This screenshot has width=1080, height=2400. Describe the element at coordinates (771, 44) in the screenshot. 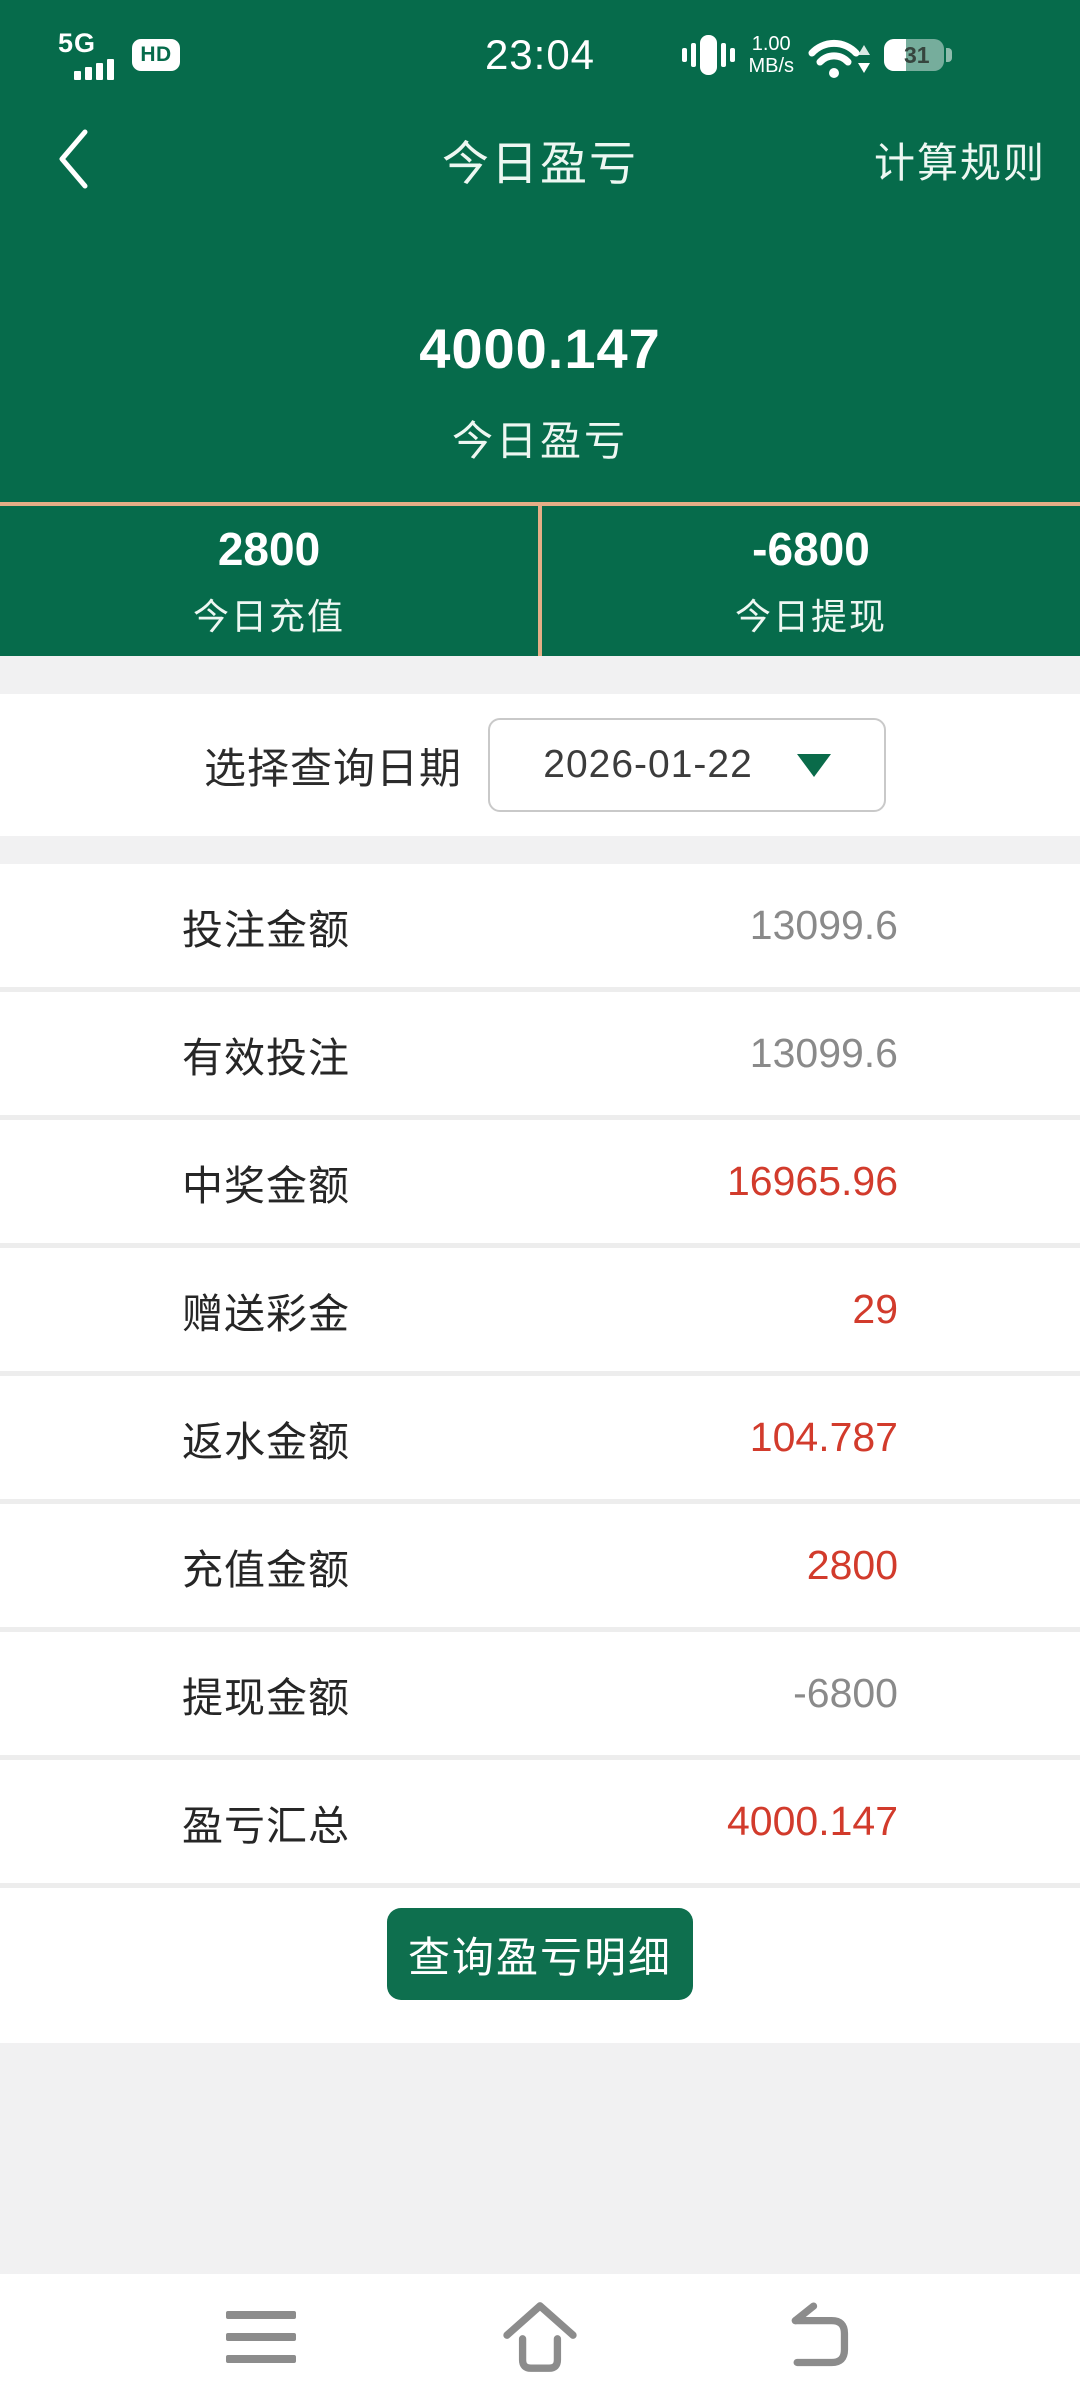

I see `speed-value: 1.00` at that location.